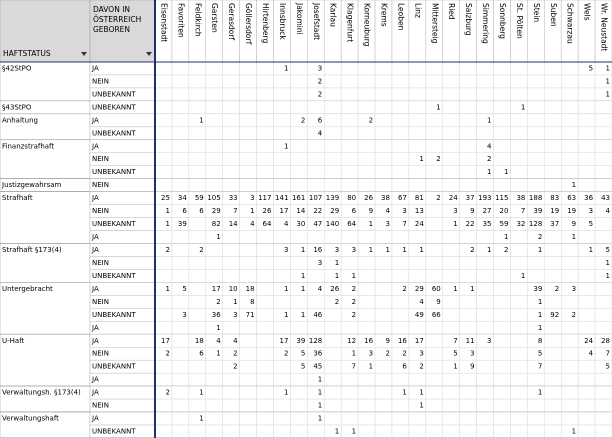 The image size is (612, 438). Describe the element at coordinates (317, 367) in the screenshot. I see `cell-value: 45` at that location.